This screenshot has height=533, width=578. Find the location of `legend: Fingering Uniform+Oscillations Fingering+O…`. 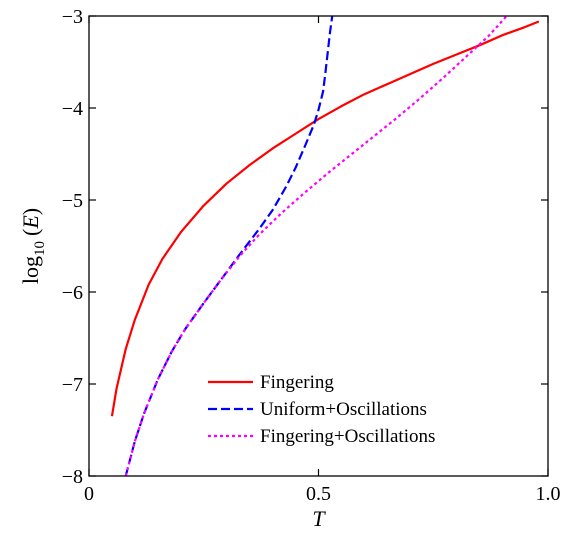

legend: Fingering Uniform+Oscillations Fingering+O… is located at coordinates (321, 409).